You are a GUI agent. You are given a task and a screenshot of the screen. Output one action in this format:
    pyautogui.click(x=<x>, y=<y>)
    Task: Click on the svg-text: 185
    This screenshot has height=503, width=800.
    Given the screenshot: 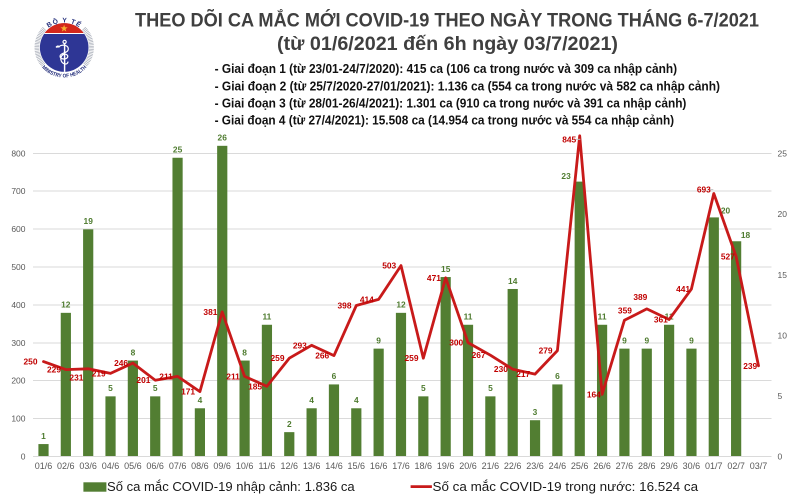 What is the action you would take?
    pyautogui.click(x=255, y=386)
    